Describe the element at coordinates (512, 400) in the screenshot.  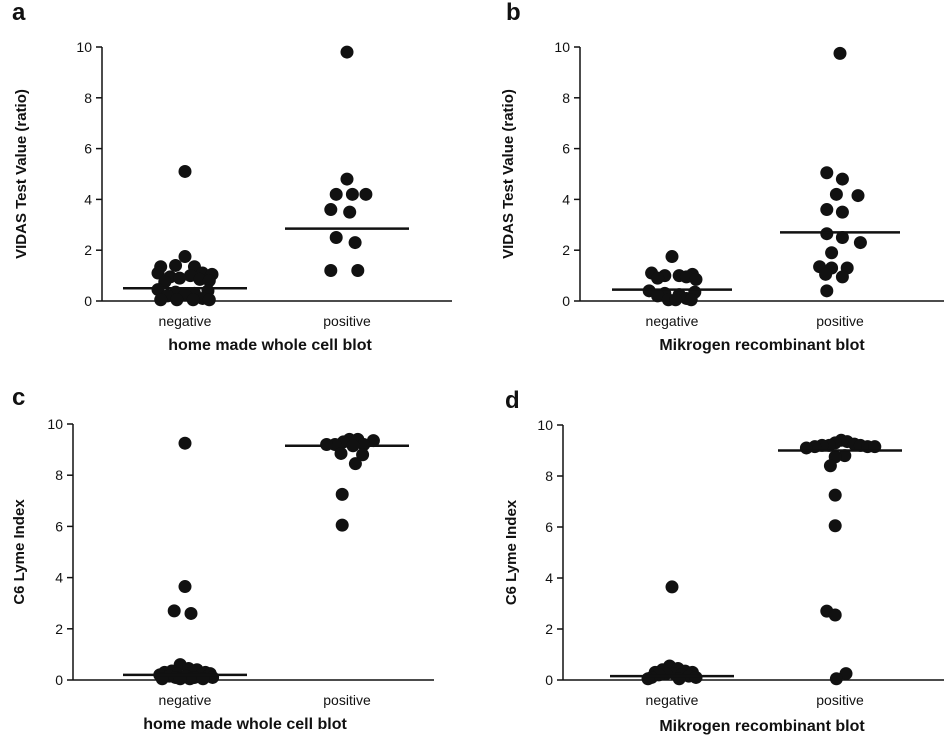
I see `panel-letter: d` at that location.